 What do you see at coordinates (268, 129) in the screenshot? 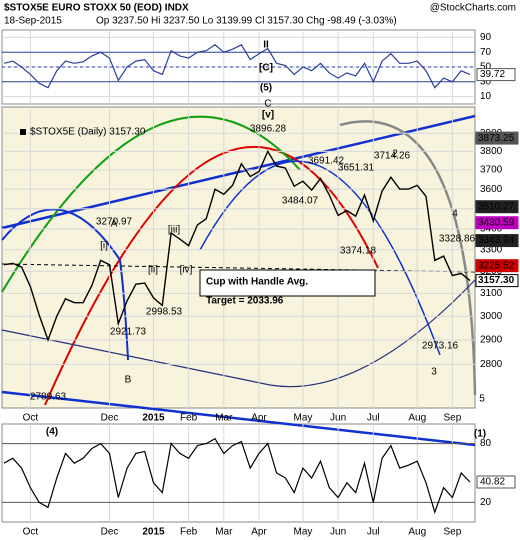
I see `wave-label: 3896.28` at bounding box center [268, 129].